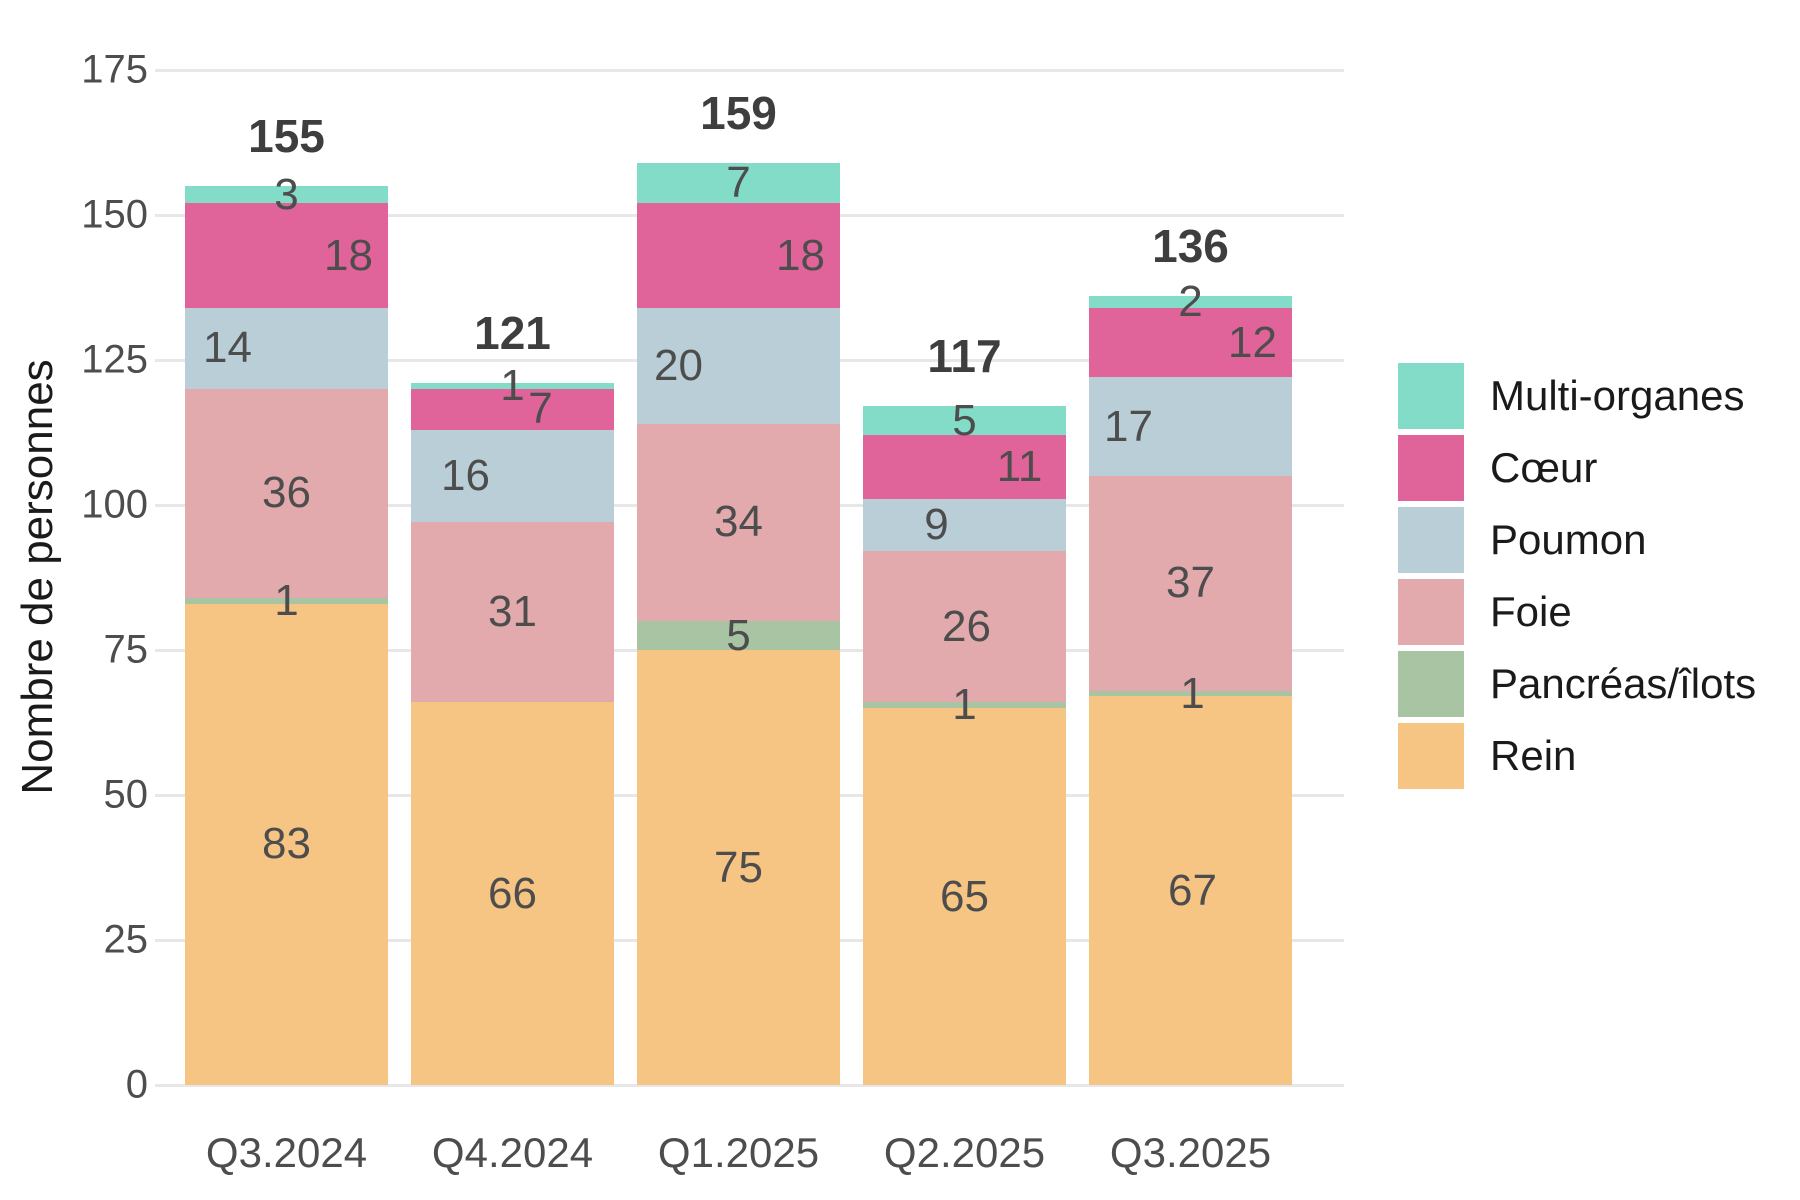 Image resolution: width=1800 pixels, height=1200 pixels. What do you see at coordinates (286, 136) in the screenshot?
I see `total-label: 155` at bounding box center [286, 136].